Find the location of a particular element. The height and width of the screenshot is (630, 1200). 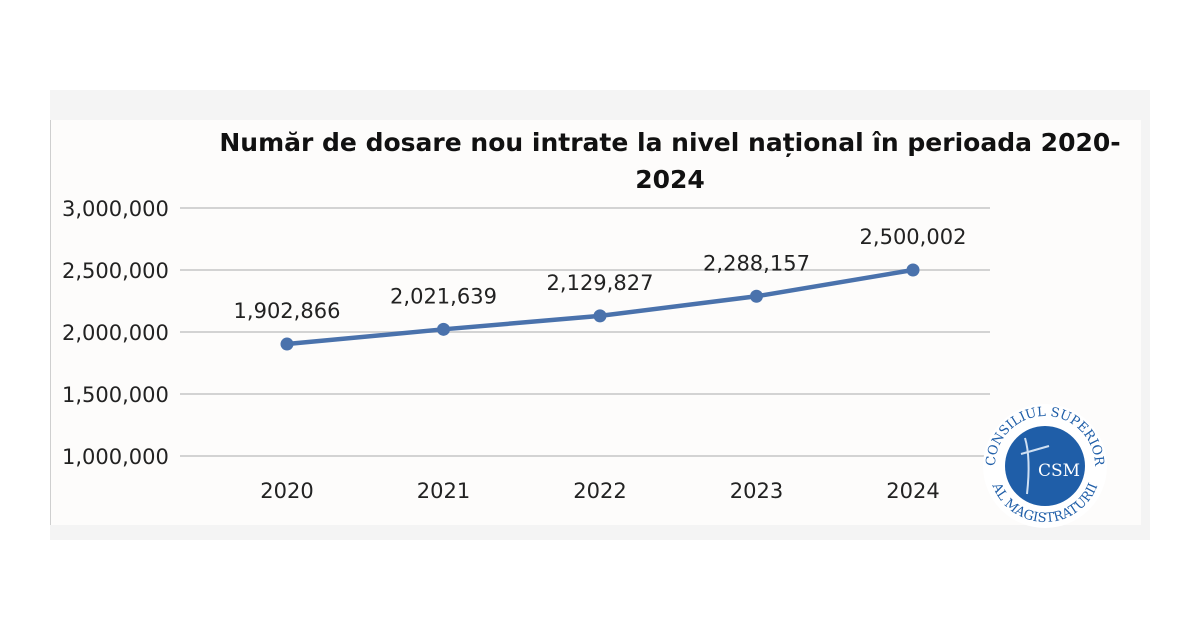

x-tick-label: 2020 is located at coordinates (286, 491).